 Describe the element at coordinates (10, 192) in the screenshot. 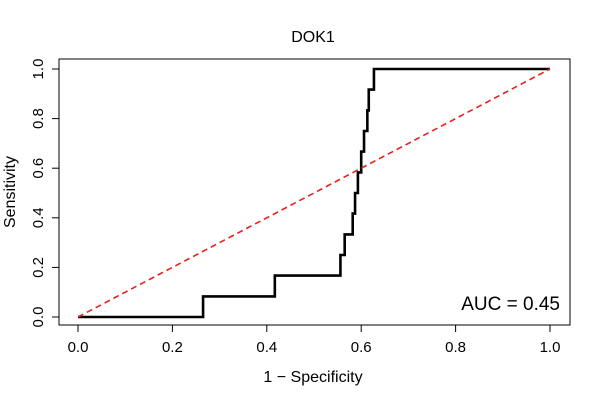

I see `y-axis-label: Sensitivity` at that location.